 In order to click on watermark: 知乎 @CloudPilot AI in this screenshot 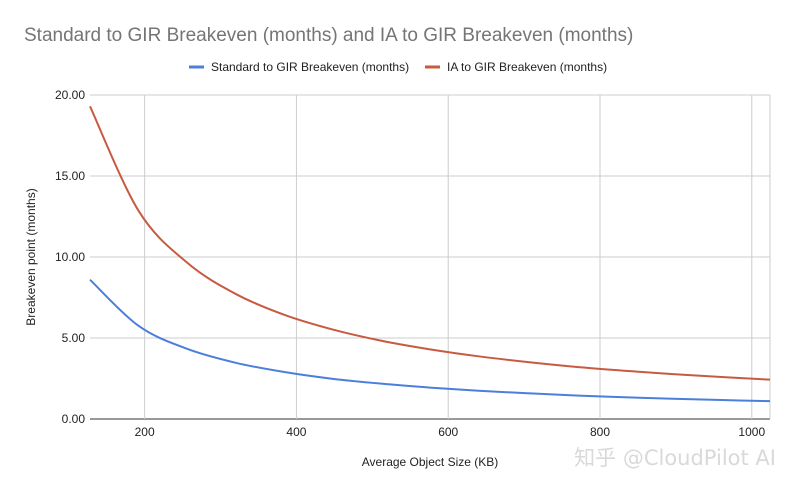, I will do `click(675, 458)`.